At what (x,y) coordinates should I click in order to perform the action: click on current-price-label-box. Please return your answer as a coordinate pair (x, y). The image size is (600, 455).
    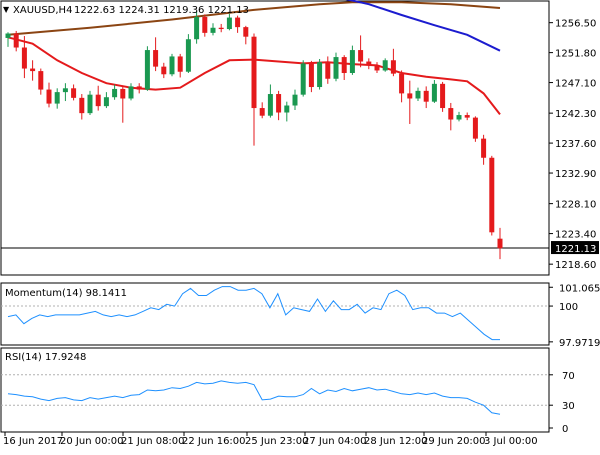
    Looking at the image, I should click on (575, 248).